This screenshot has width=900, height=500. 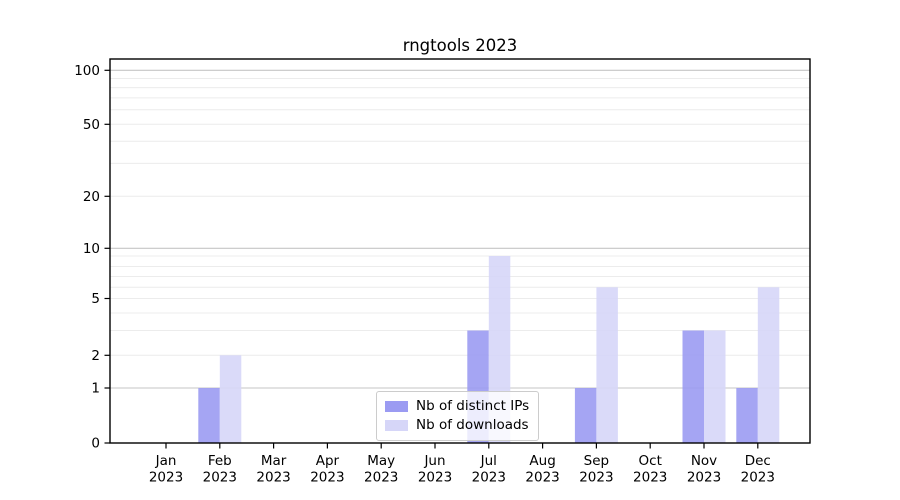 I want to click on y-tick-label: 50, so click(x=91, y=125).